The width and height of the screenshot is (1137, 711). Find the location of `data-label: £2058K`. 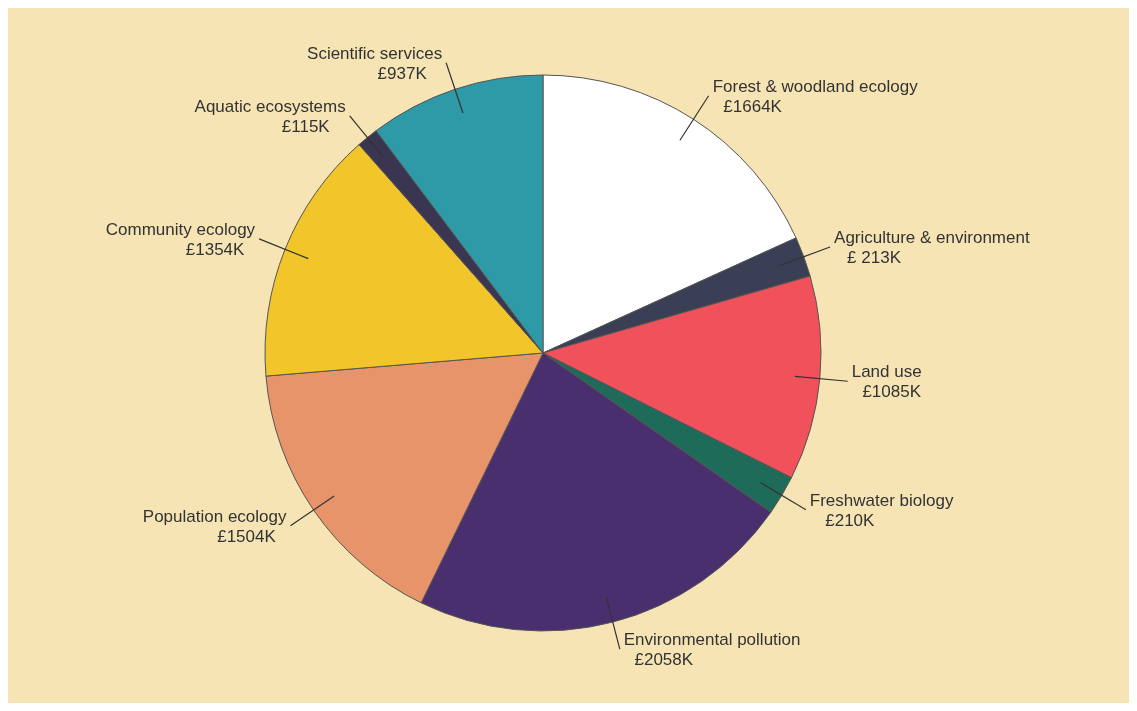

data-label: £2058K is located at coordinates (664, 660).